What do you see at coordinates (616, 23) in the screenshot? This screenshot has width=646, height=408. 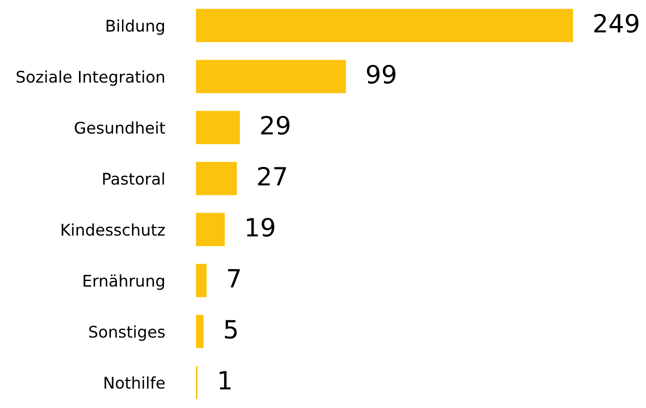 I see `data-label: 249` at bounding box center [616, 23].